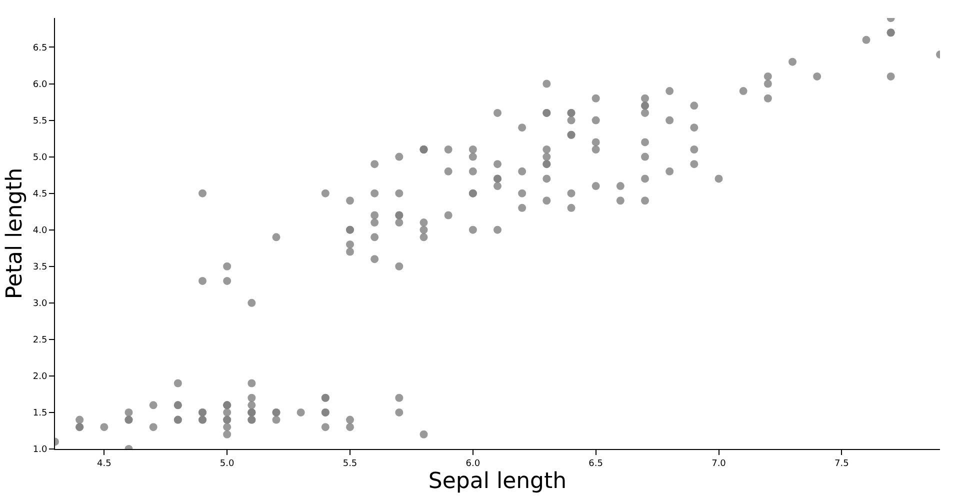  I want to click on y-tick-label: 2.0, so click(40, 377).